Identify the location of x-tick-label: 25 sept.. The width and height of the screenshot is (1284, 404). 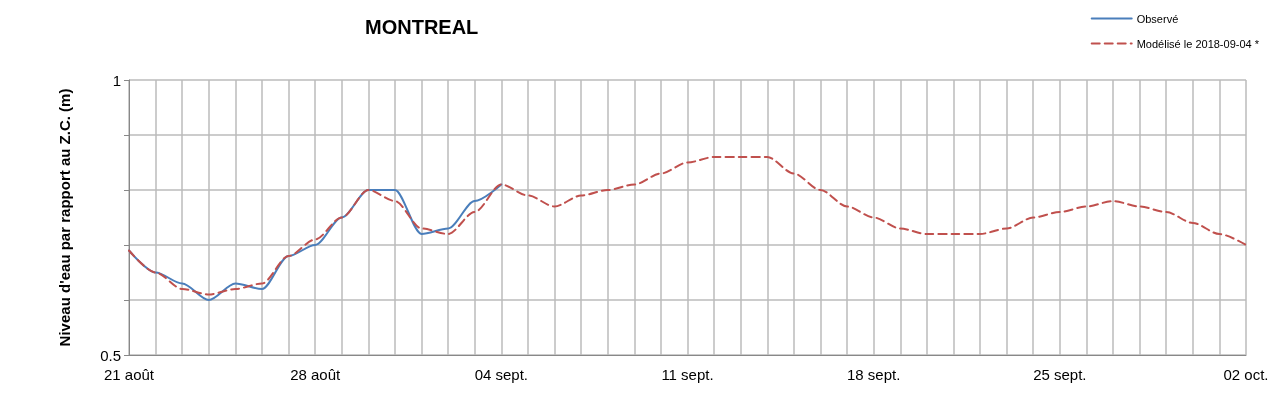
(1060, 374).